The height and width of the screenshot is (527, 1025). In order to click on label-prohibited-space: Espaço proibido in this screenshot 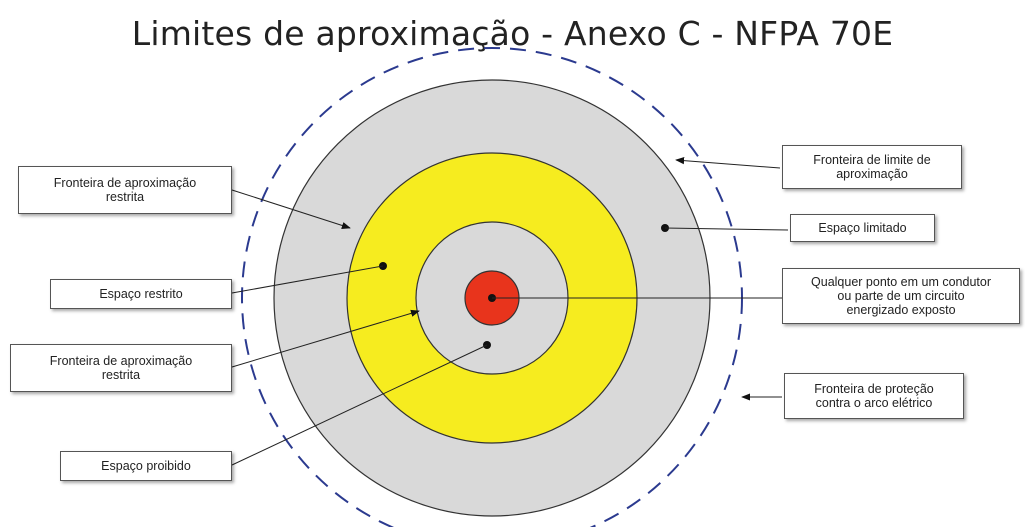, I will do `click(146, 466)`.